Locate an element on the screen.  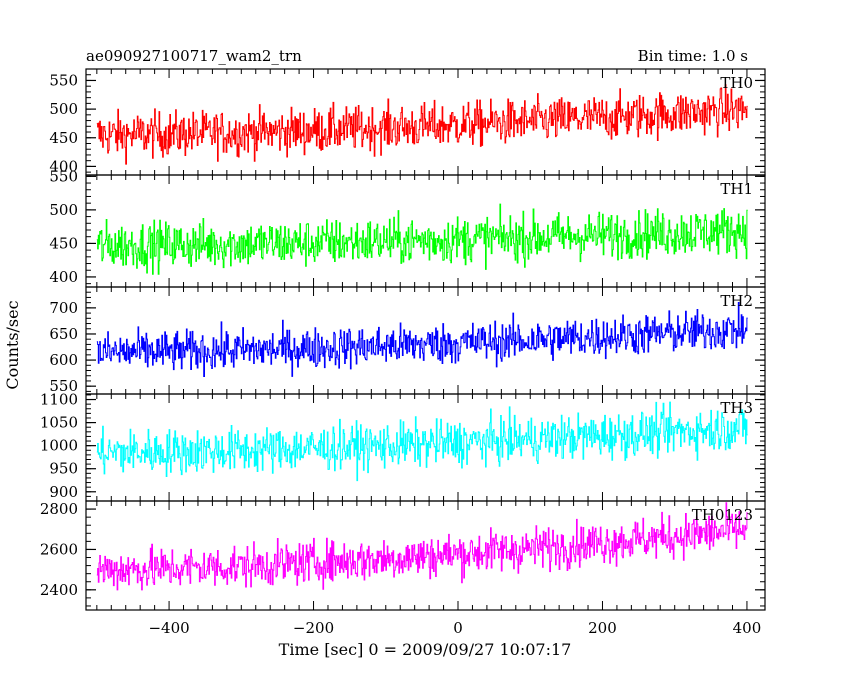
series-th0123 is located at coordinates (422, 546).